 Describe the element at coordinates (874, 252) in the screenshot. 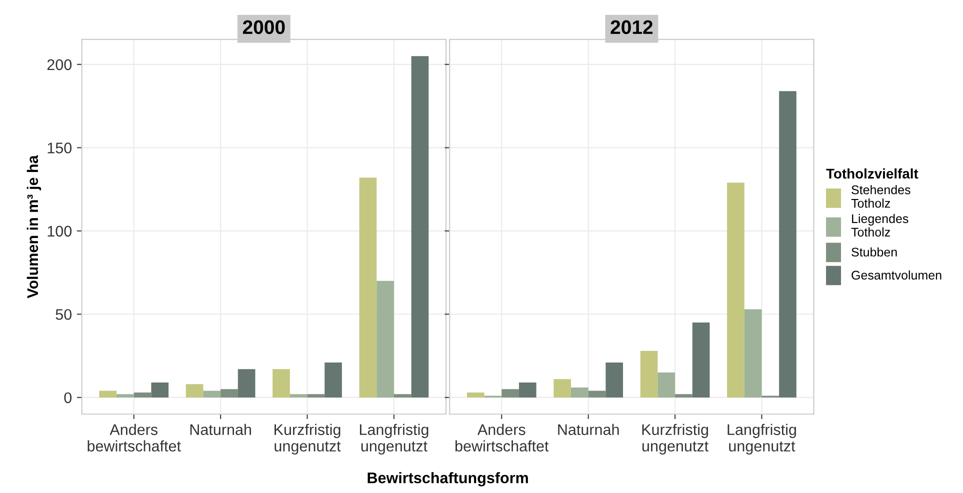

I see `legend-label: Stubben` at that location.